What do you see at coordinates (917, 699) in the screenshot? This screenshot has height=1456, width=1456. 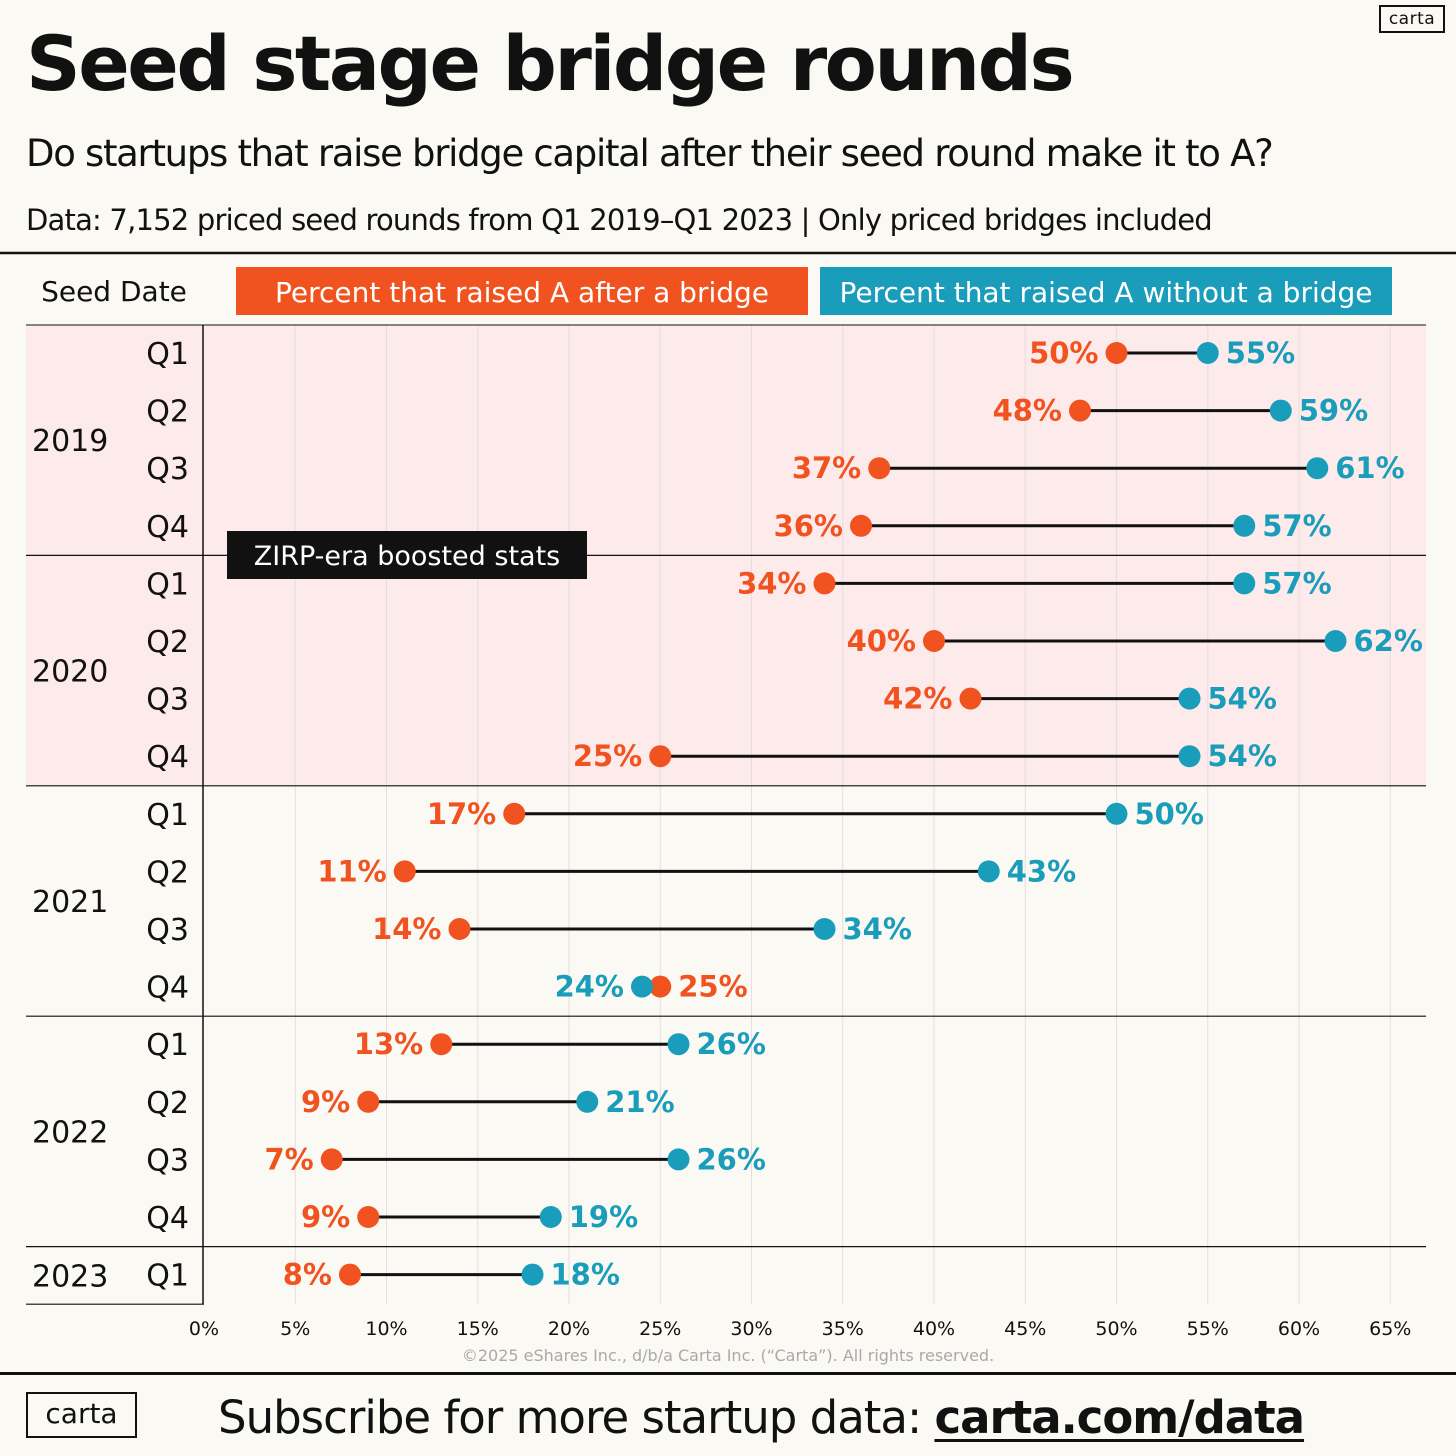 I see `bridge-value-label: 42%` at bounding box center [917, 699].